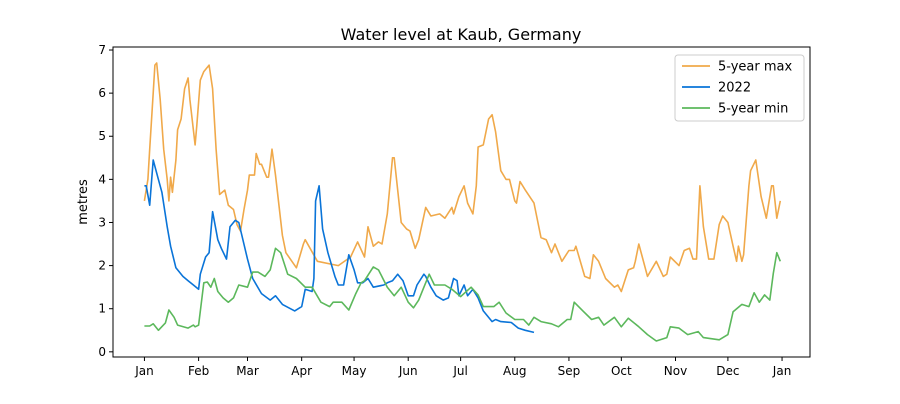 Image resolution: width=900 pixels, height=404 pixels. What do you see at coordinates (727, 371) in the screenshot?
I see `x-tick-label: Dec` at bounding box center [727, 371].